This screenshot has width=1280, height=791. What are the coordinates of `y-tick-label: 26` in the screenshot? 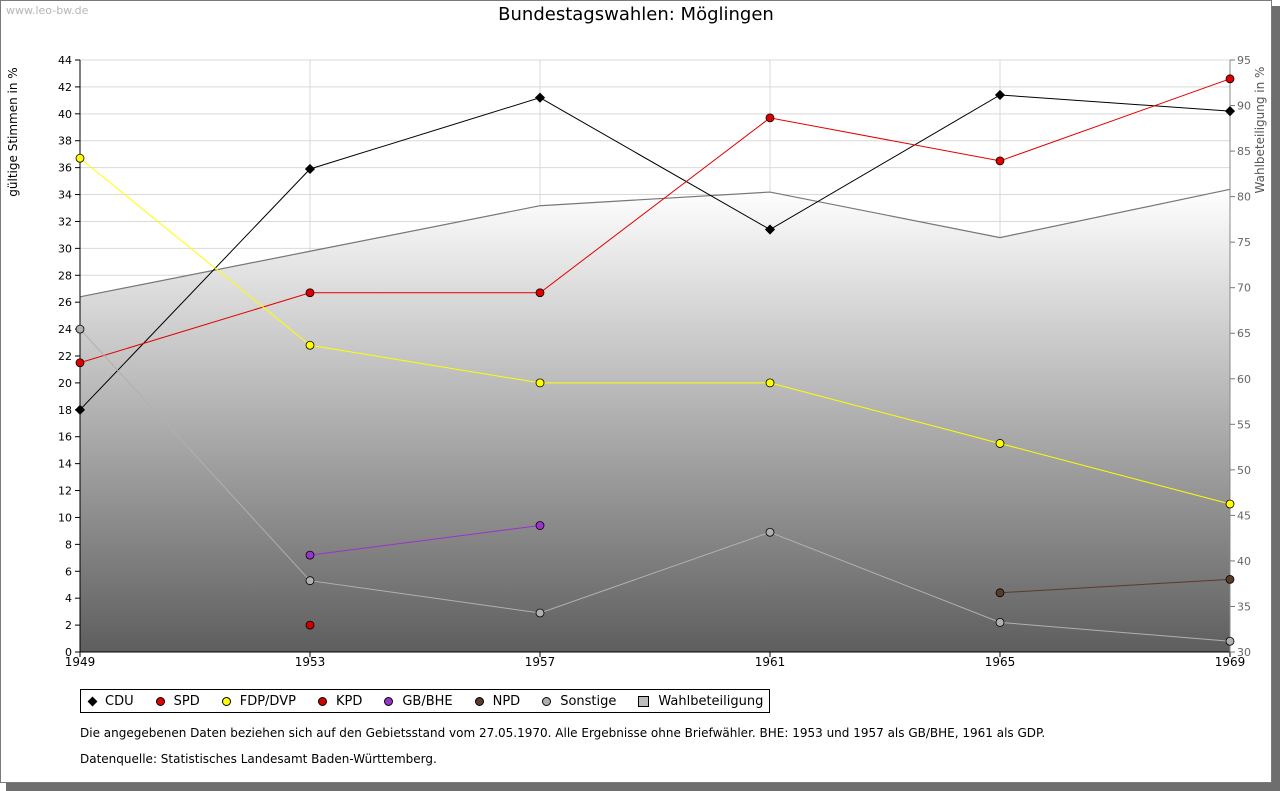 It's located at (65, 302).